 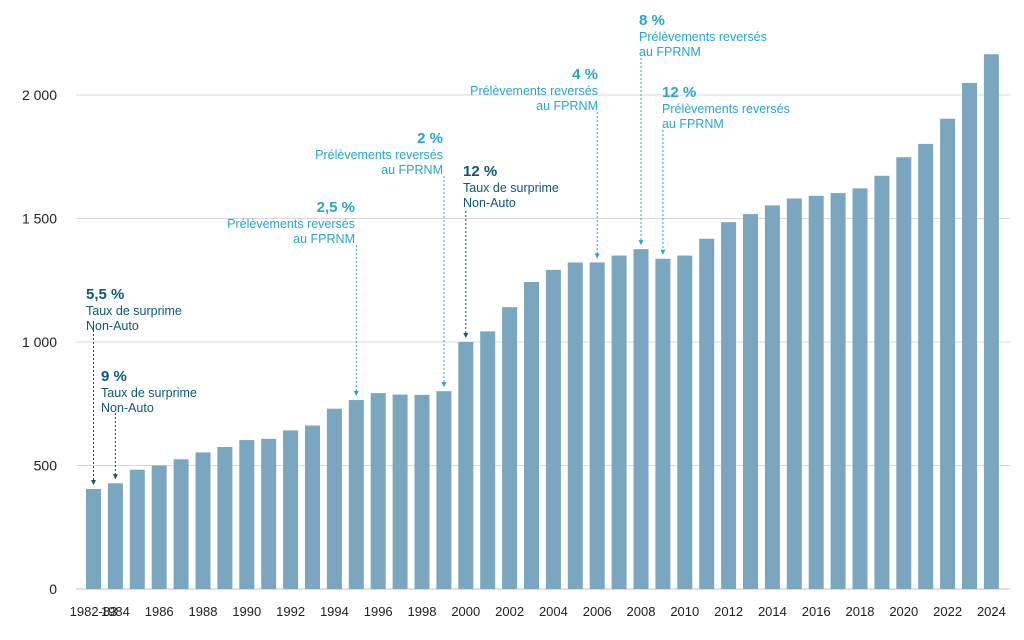 What do you see at coordinates (334, 498) in the screenshot?
I see `bar-1994` at bounding box center [334, 498].